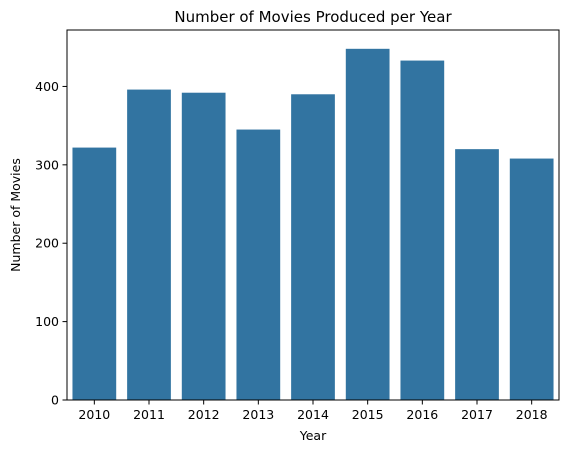 The height and width of the screenshot is (453, 571). What do you see at coordinates (313, 414) in the screenshot?
I see `x-tick-label: 2014` at bounding box center [313, 414].